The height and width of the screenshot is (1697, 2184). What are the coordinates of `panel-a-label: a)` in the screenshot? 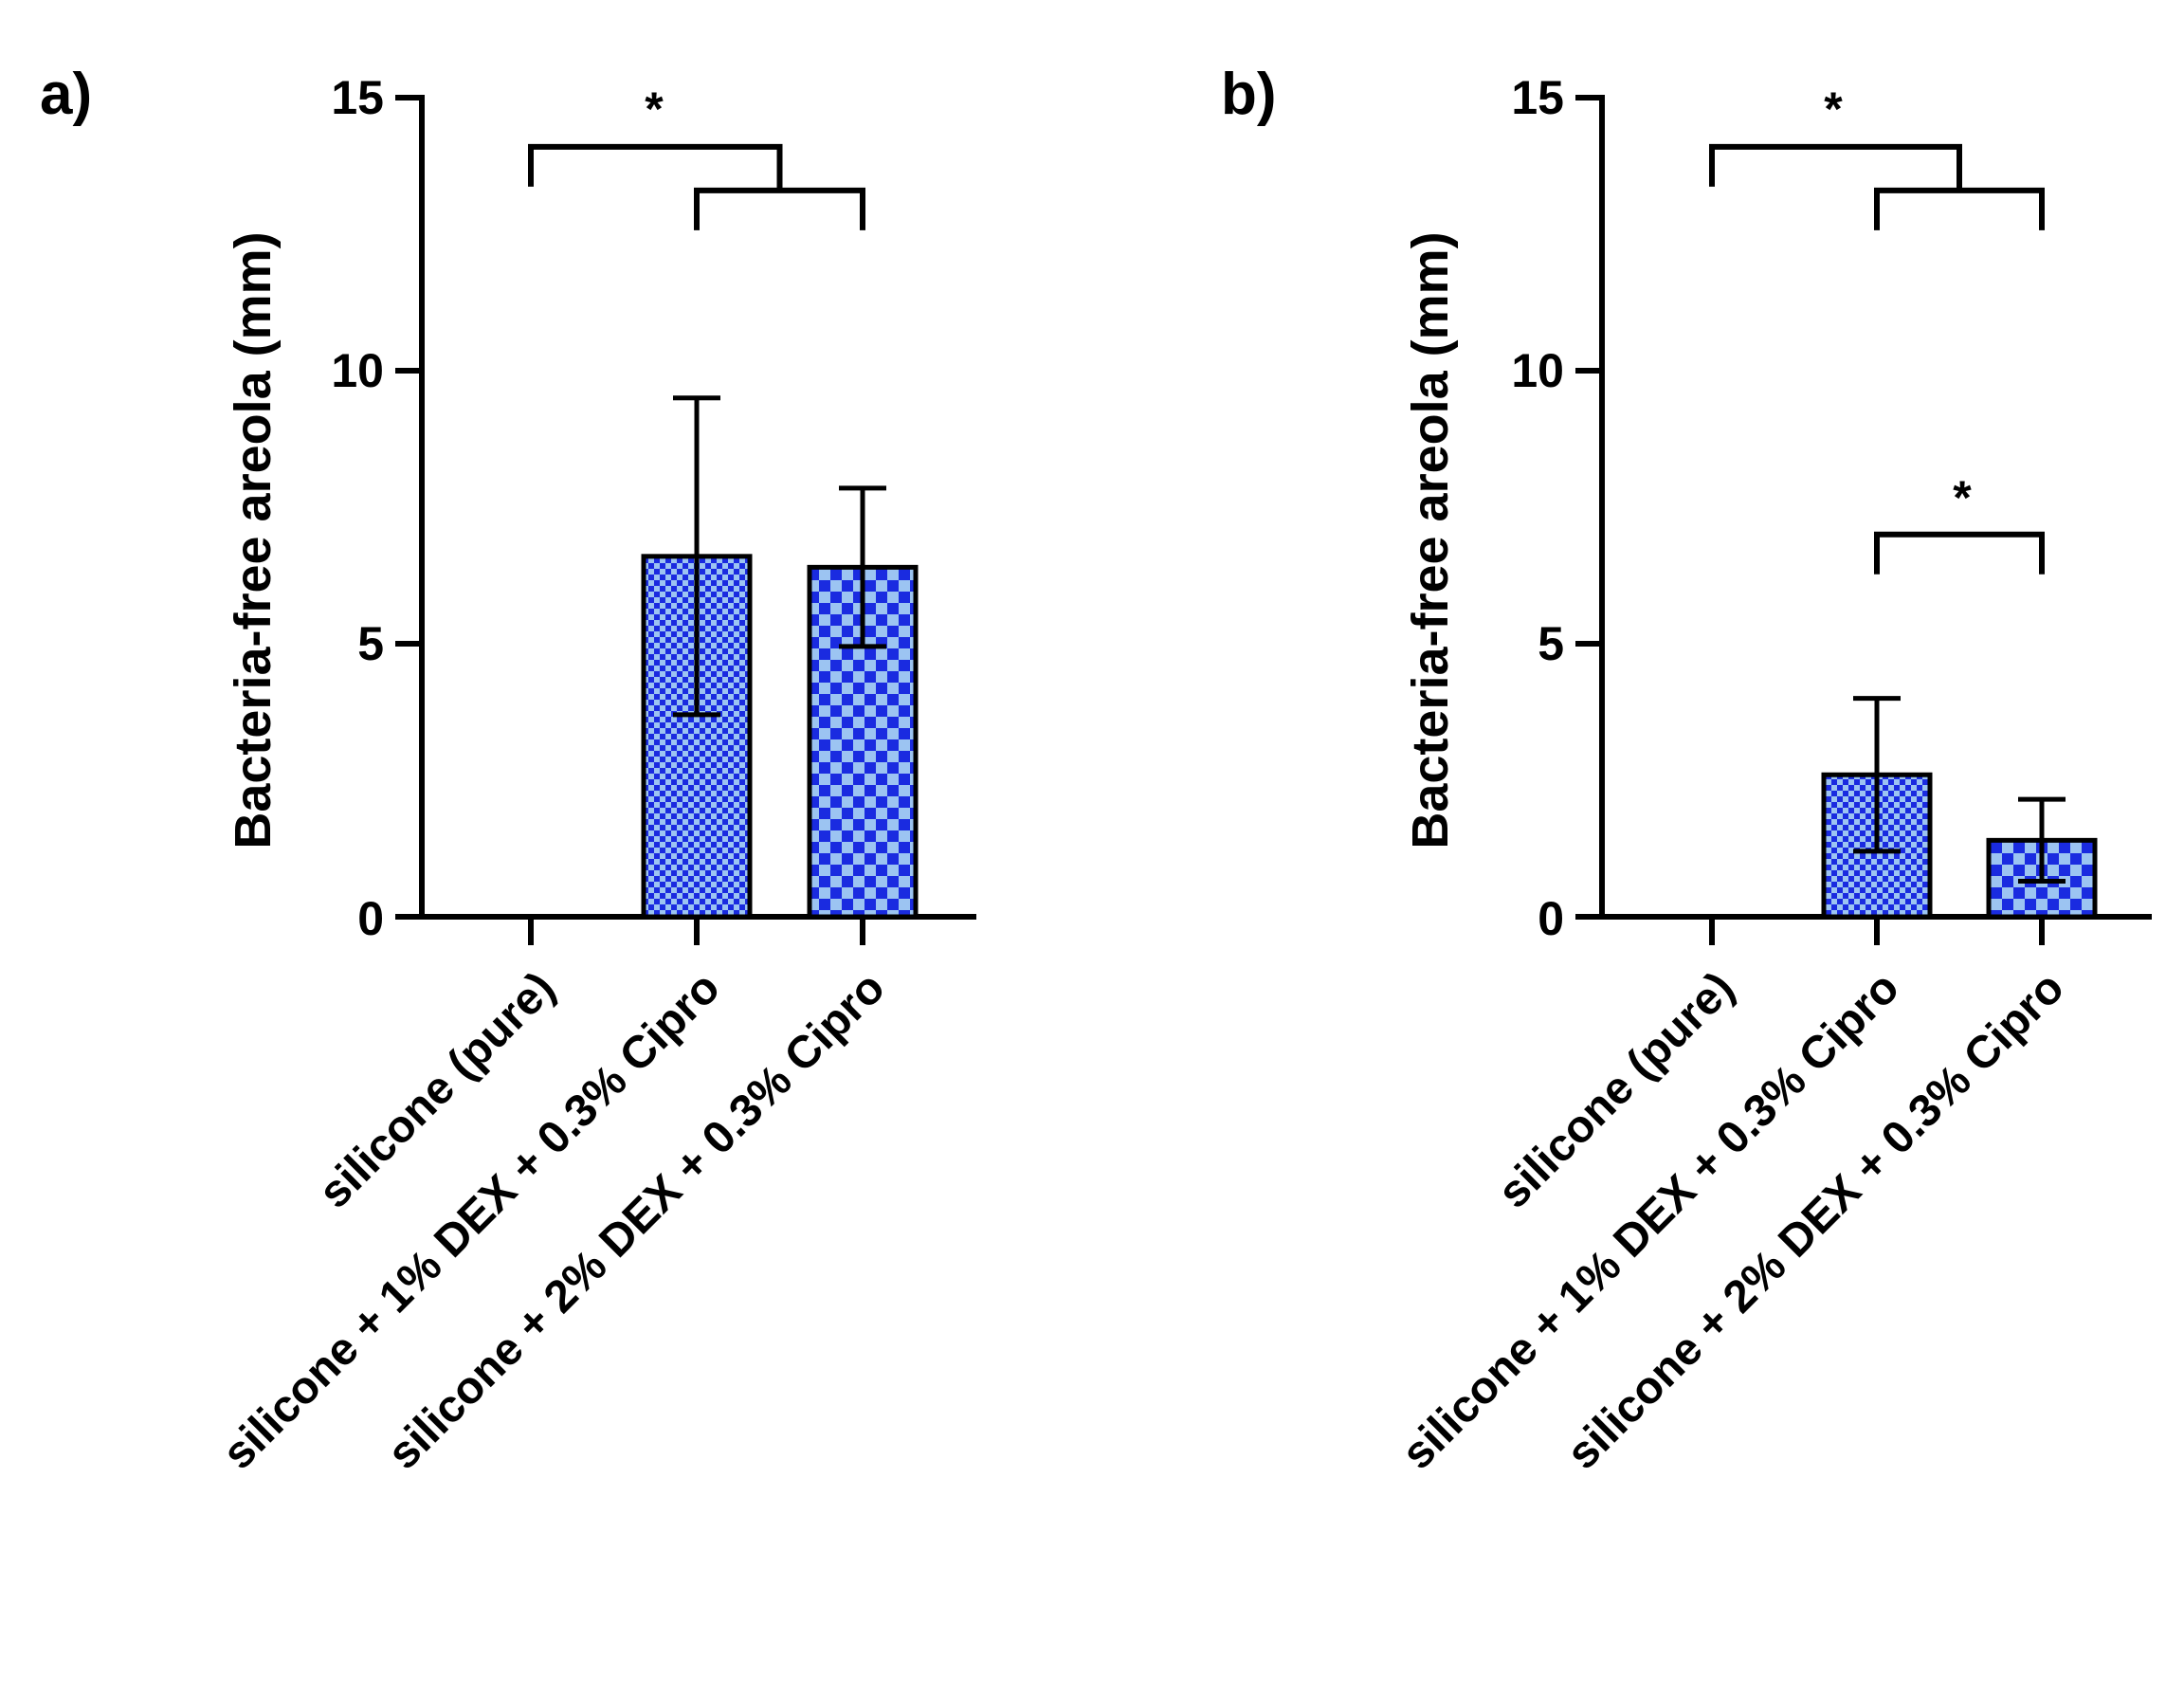 It's located at (66, 94).